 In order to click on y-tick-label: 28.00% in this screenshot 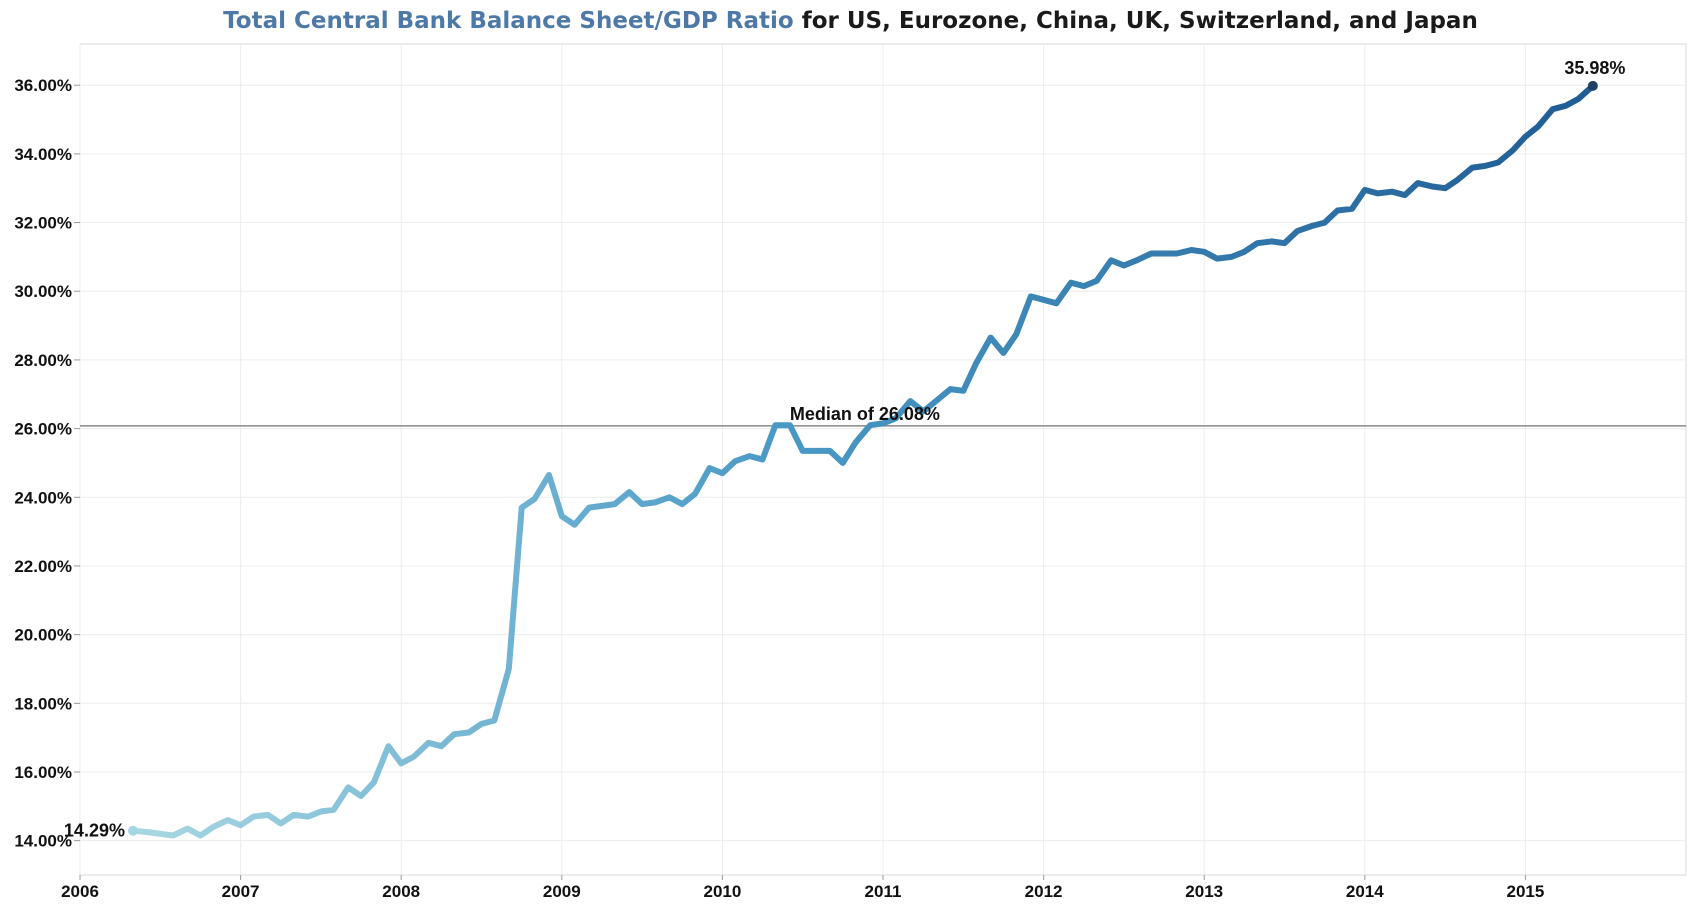, I will do `click(43, 360)`.